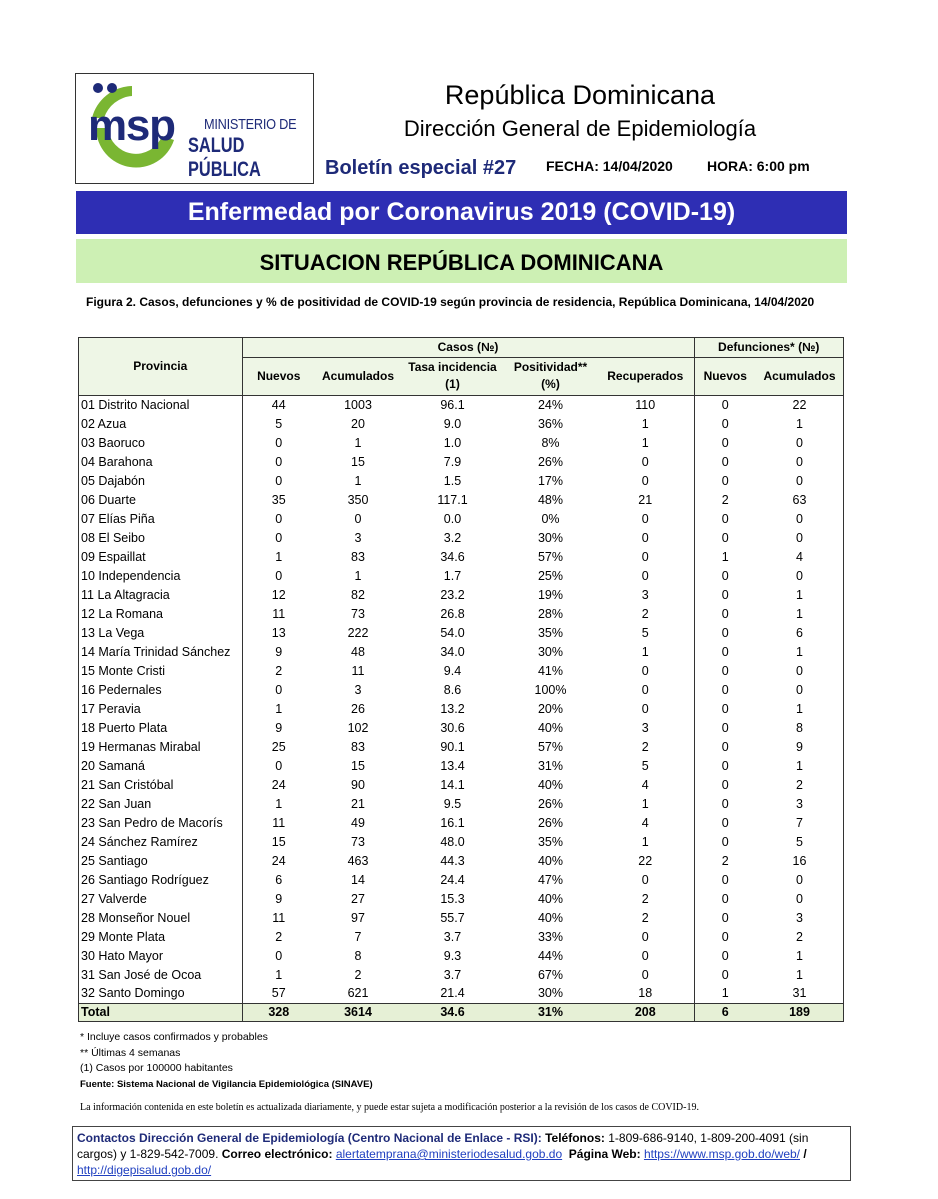  I want to click on web-link-digepi: http://digepisalud.gob.do/, so click(144, 1170).